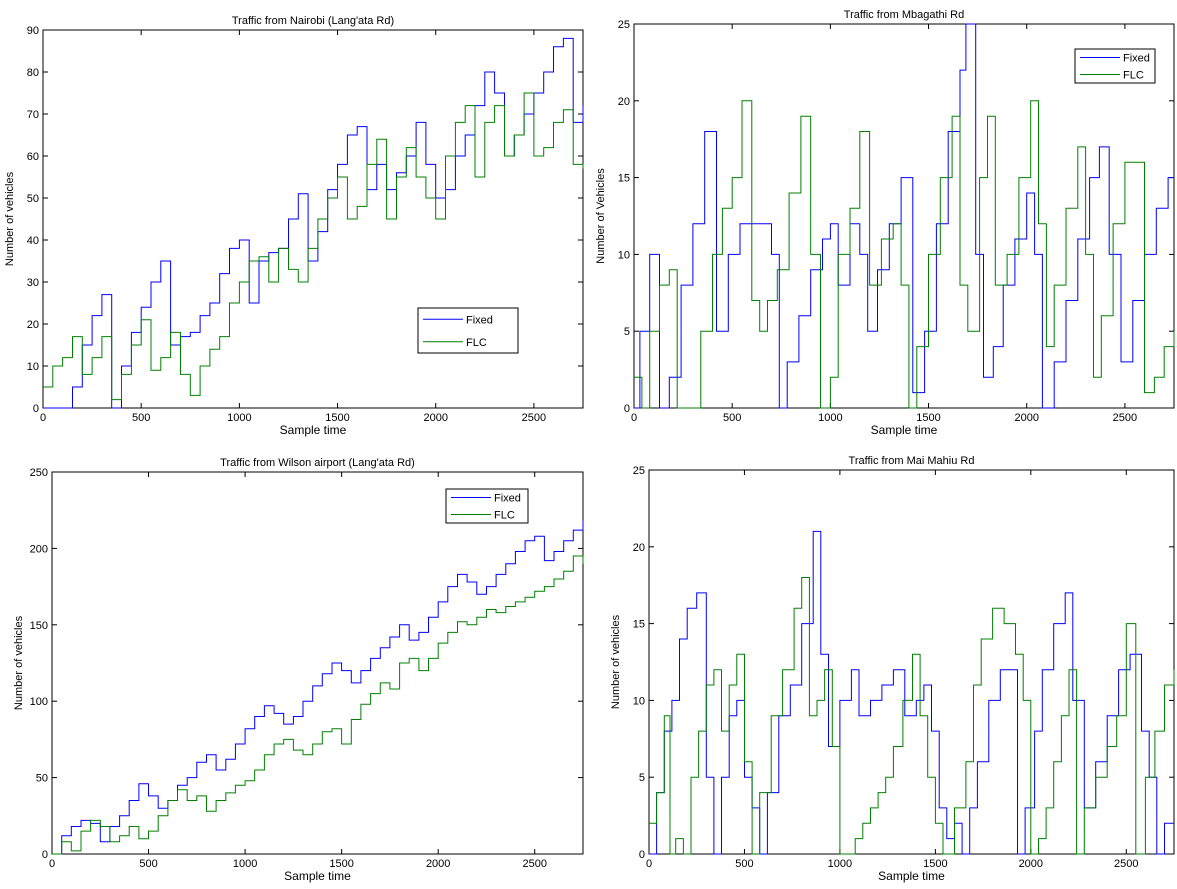  I want to click on series-line-flc, so click(912, 716).